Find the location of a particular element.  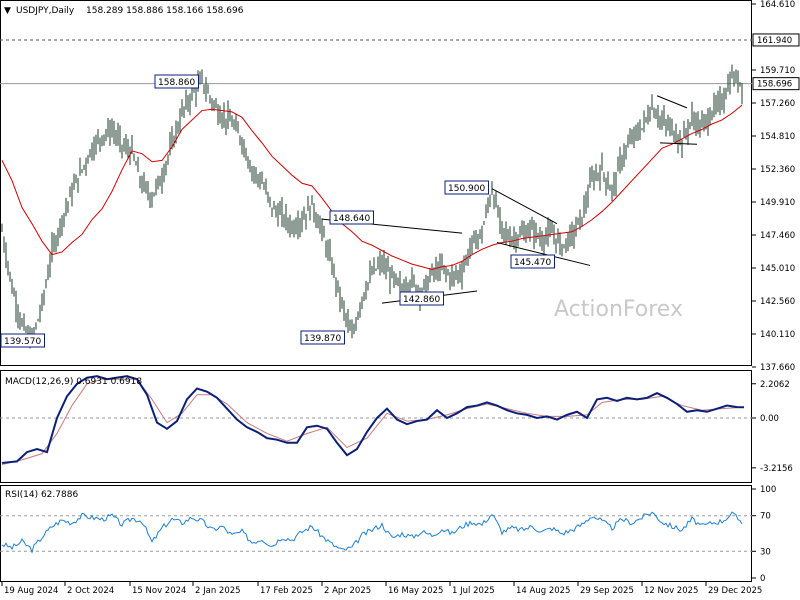

time-tick-label: 12 Nov 2025 is located at coordinates (671, 591).